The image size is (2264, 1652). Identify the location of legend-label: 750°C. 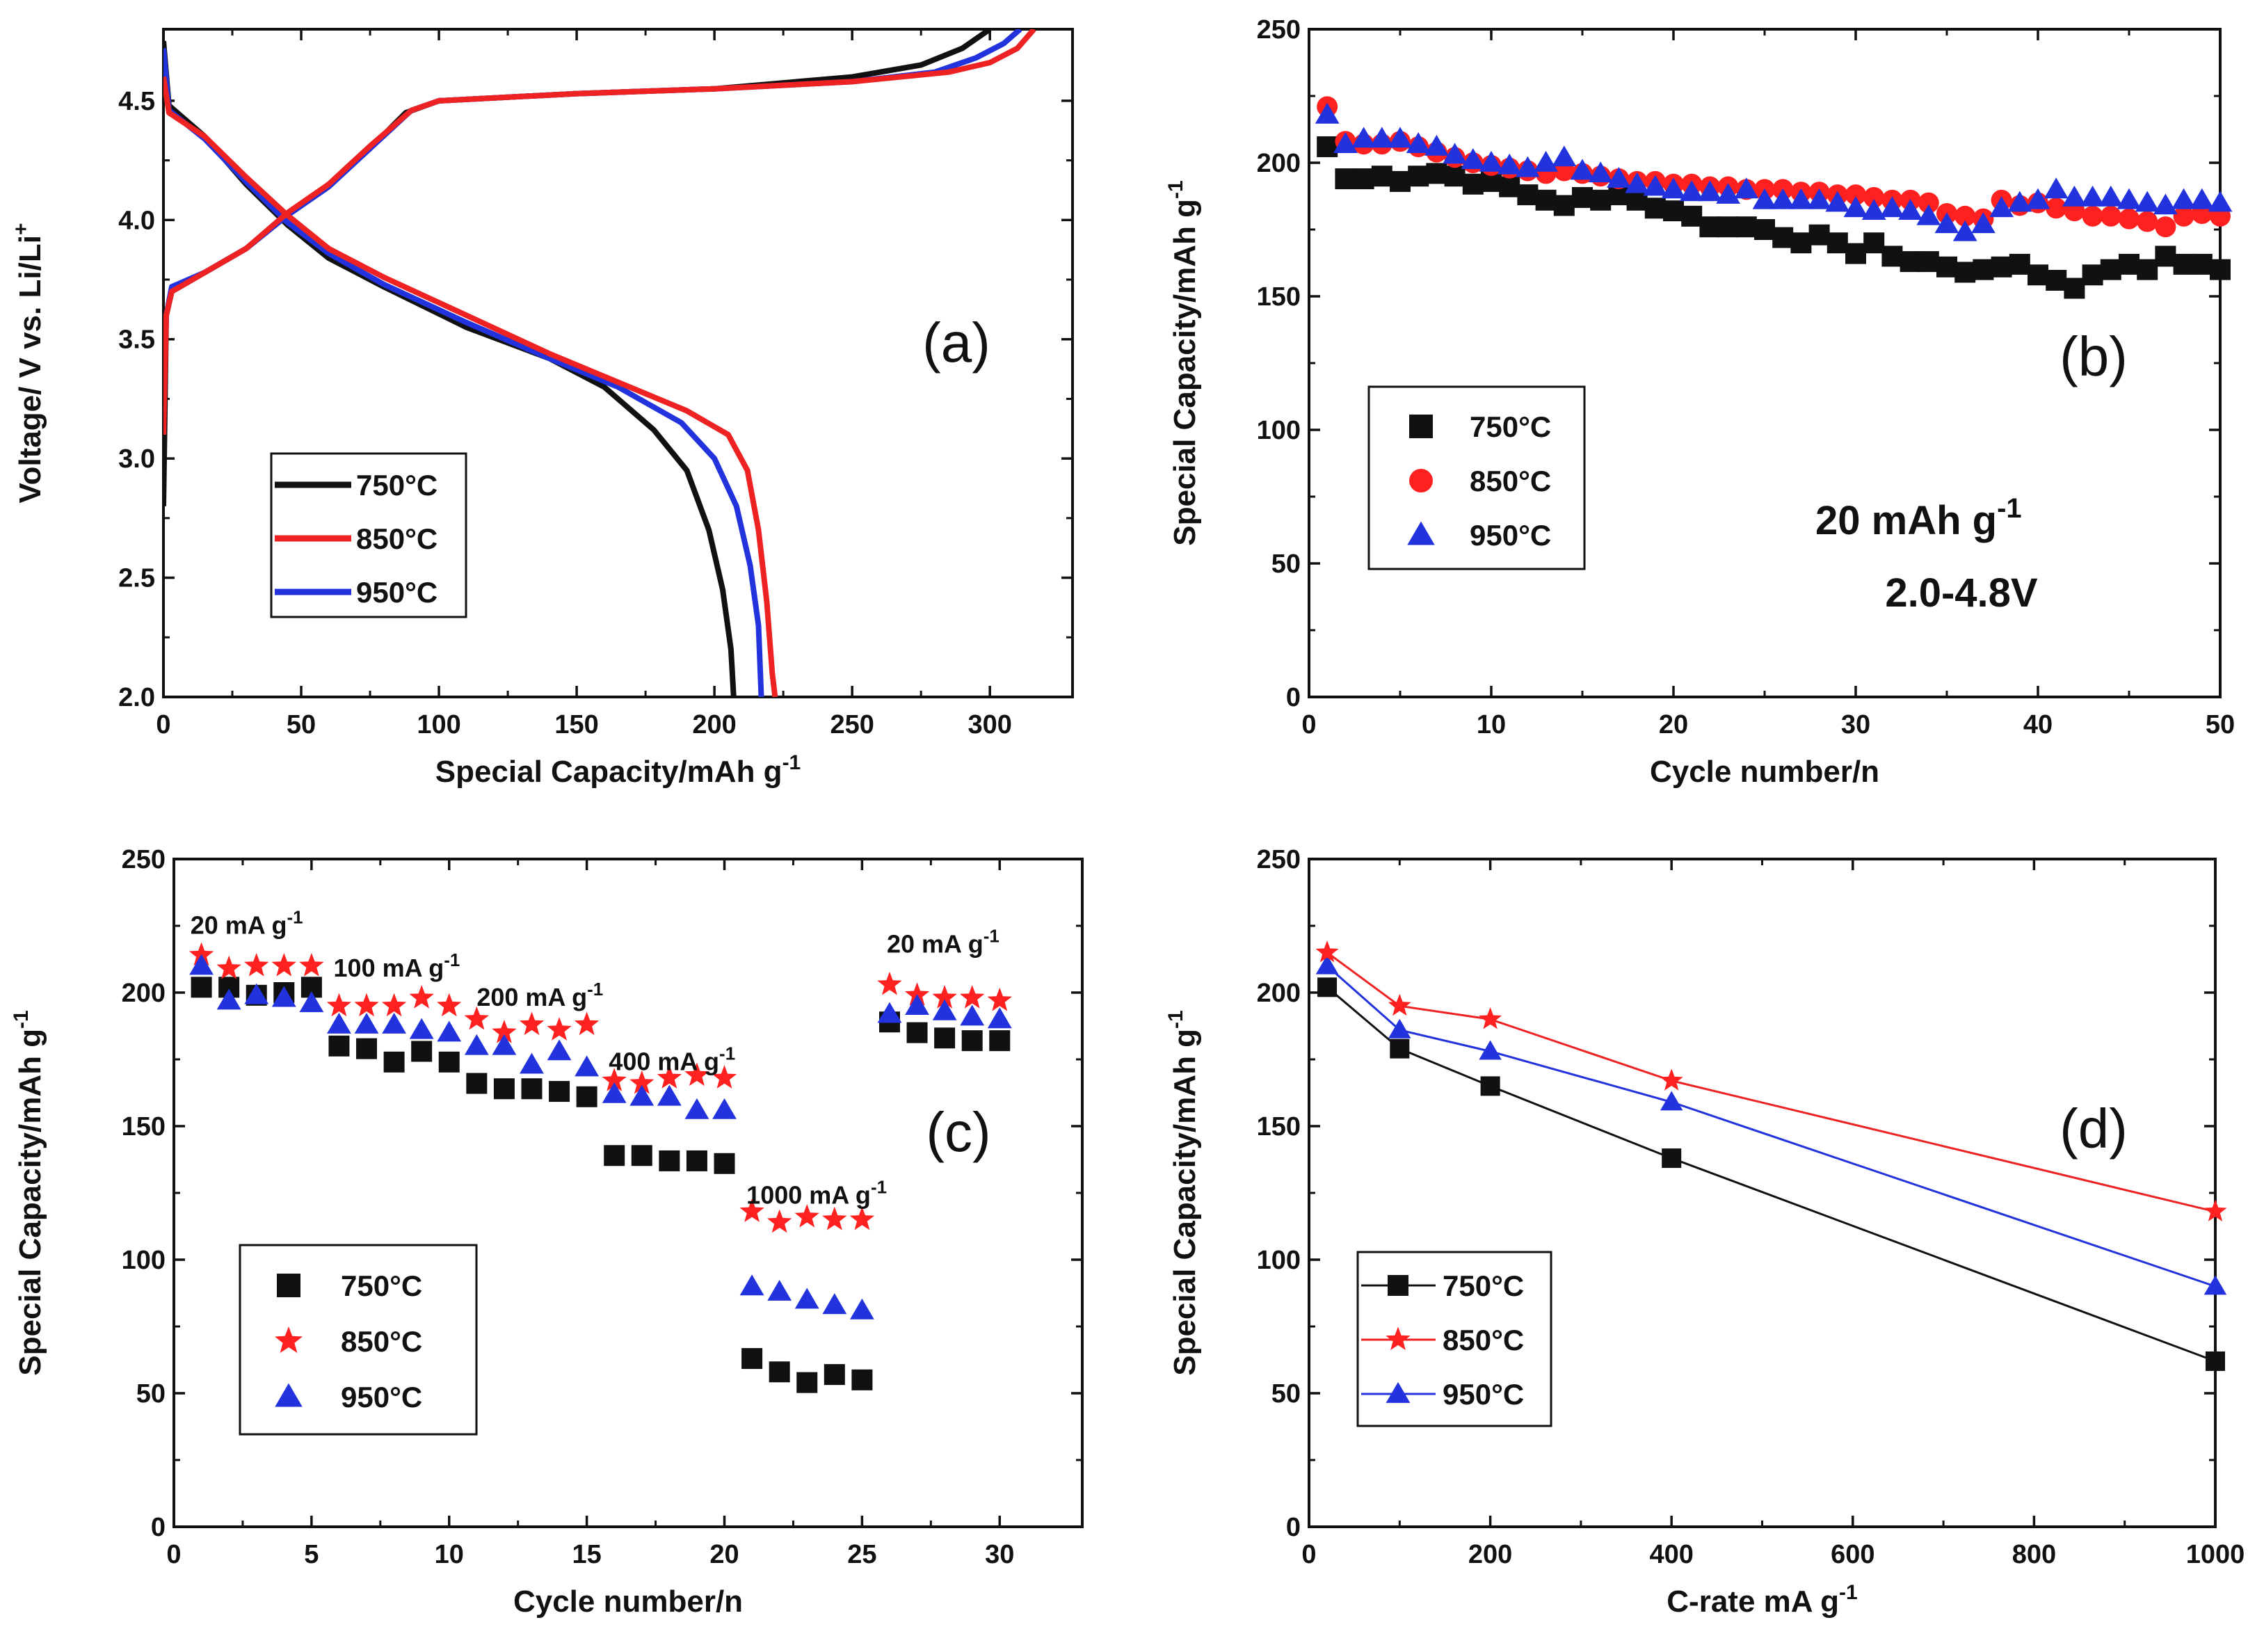
(1510, 426).